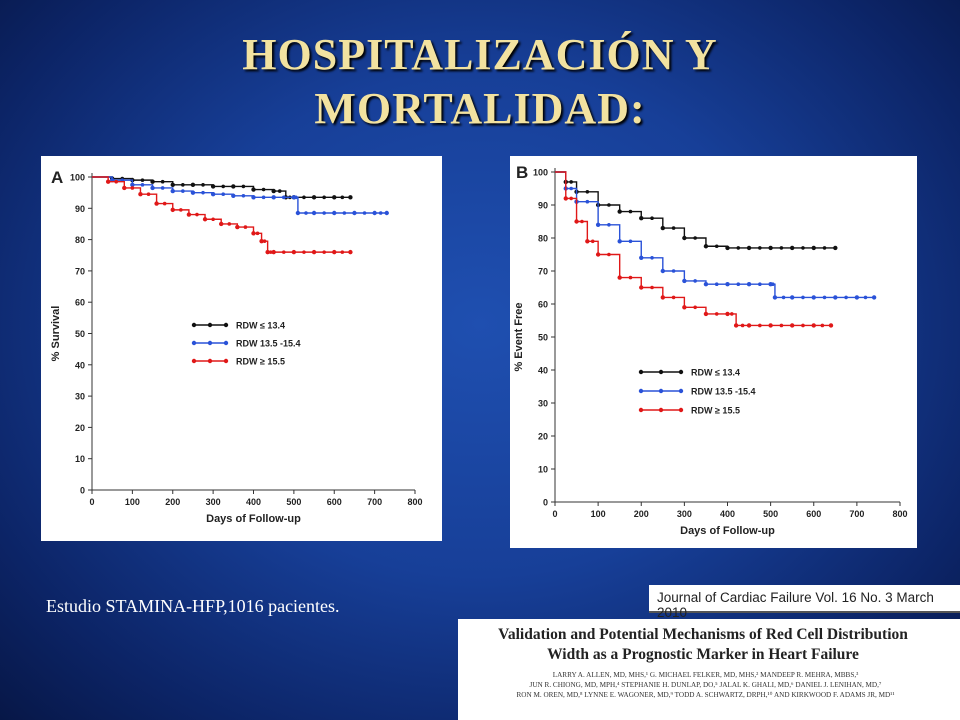 Image resolution: width=960 pixels, height=720 pixels. Describe the element at coordinates (543, 239) in the screenshot. I see `y-tick-label: 80` at that location.